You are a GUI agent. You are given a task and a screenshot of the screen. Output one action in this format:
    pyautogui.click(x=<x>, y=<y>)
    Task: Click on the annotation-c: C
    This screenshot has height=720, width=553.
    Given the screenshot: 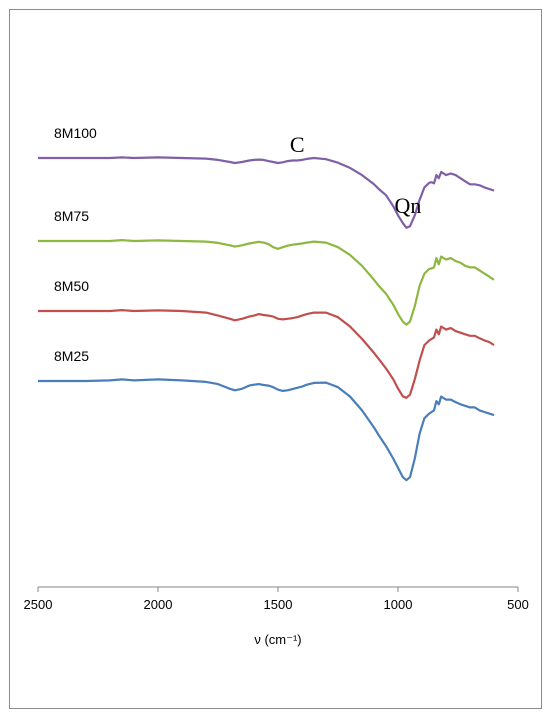 What is the action you would take?
    pyautogui.click(x=297, y=144)
    